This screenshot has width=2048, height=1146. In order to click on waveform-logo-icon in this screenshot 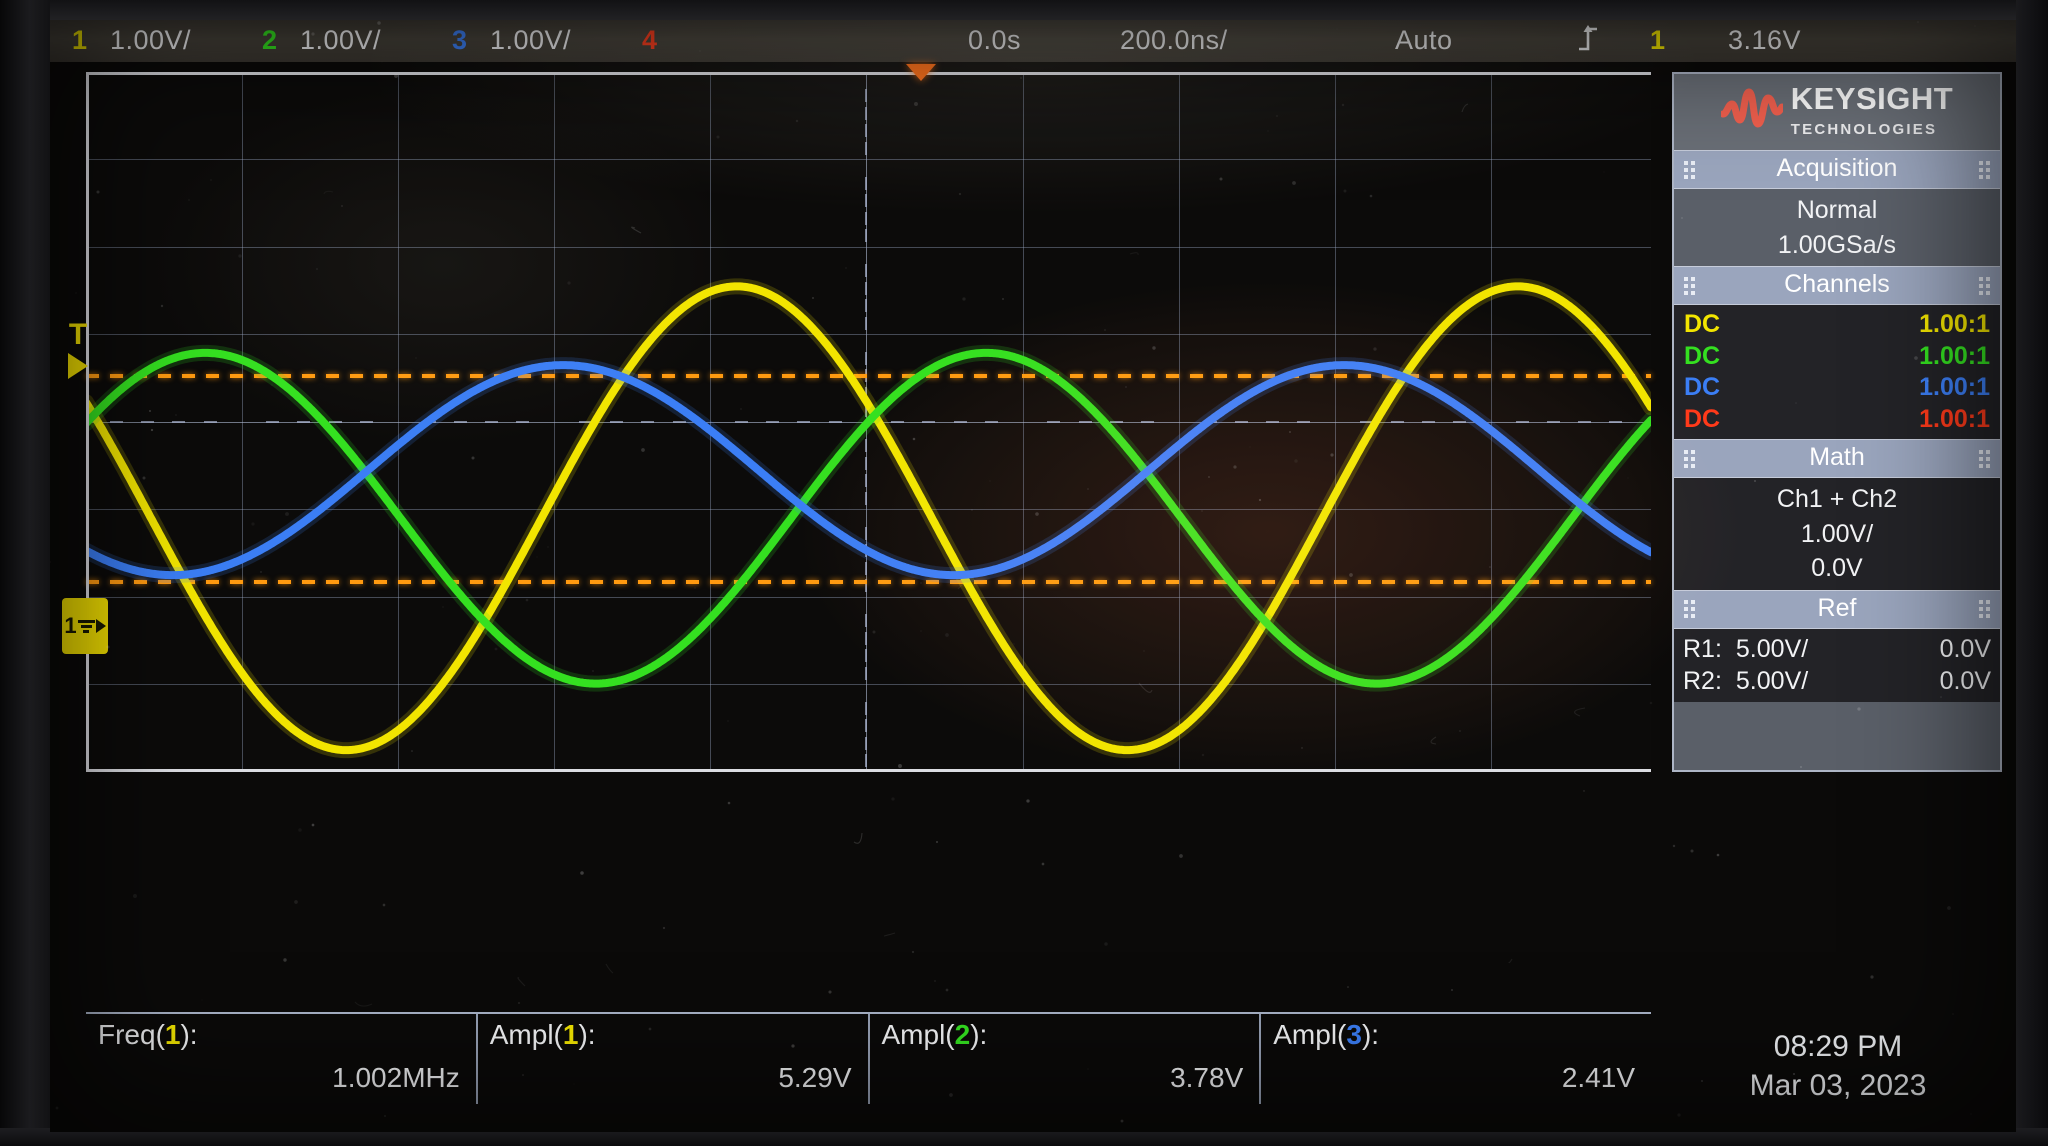, I will do `click(1752, 111)`.